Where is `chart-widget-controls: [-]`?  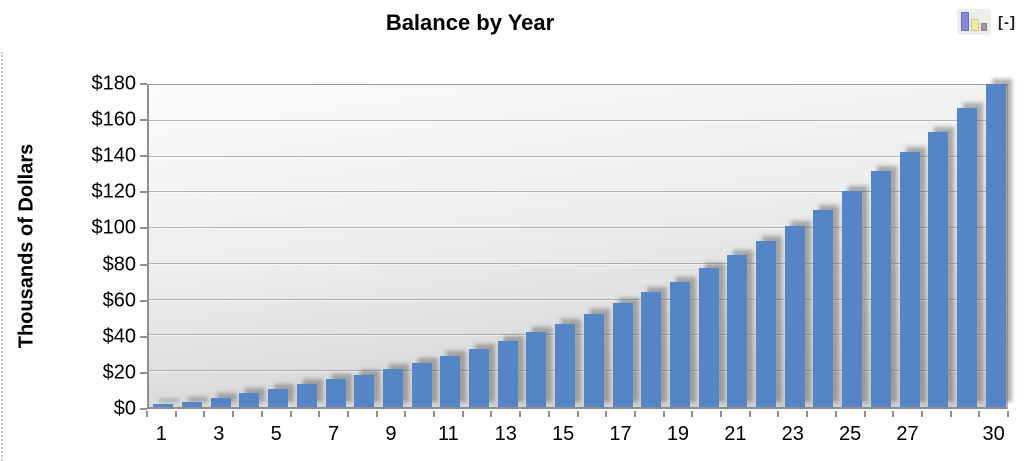
chart-widget-controls: [-] is located at coordinates (986, 22).